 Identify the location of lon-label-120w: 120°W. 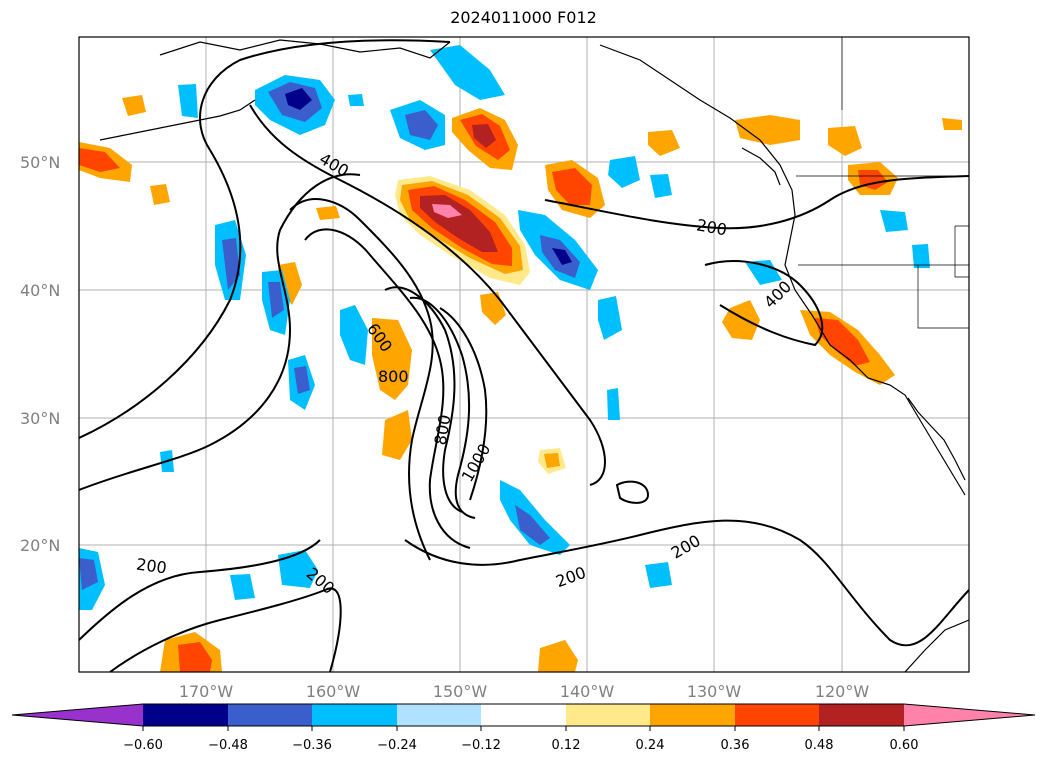
(842, 691).